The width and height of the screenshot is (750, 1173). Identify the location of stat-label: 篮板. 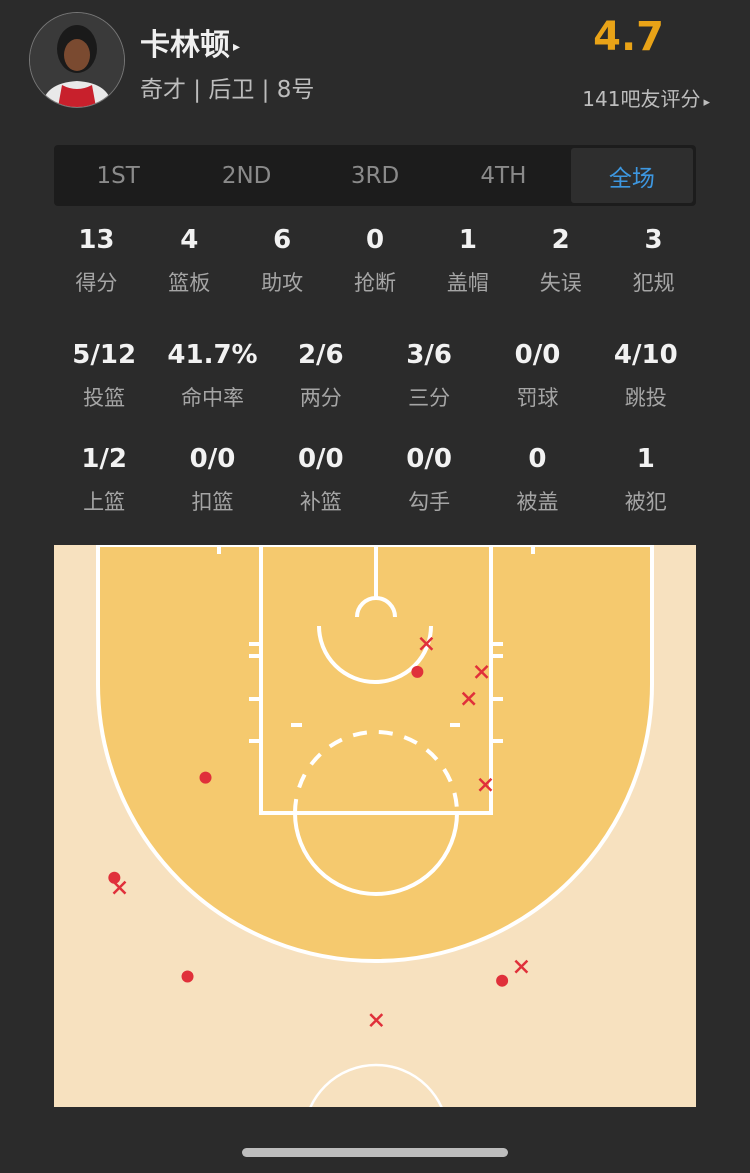
(189, 283).